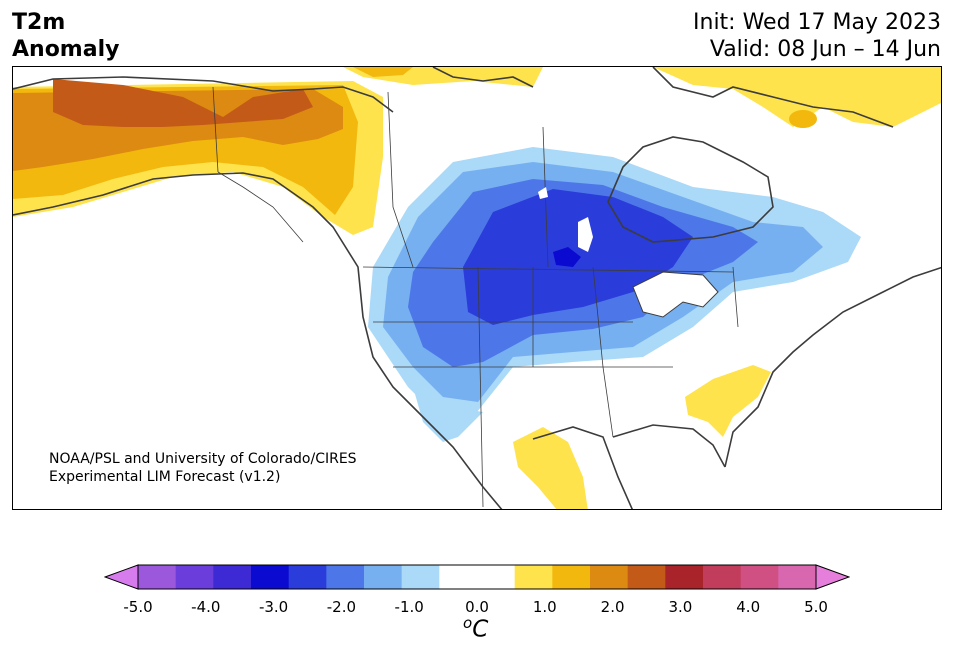 The image size is (953, 656). Describe the element at coordinates (797, 97) in the screenshot. I see `warm-anomaly-greenland-canada` at that location.